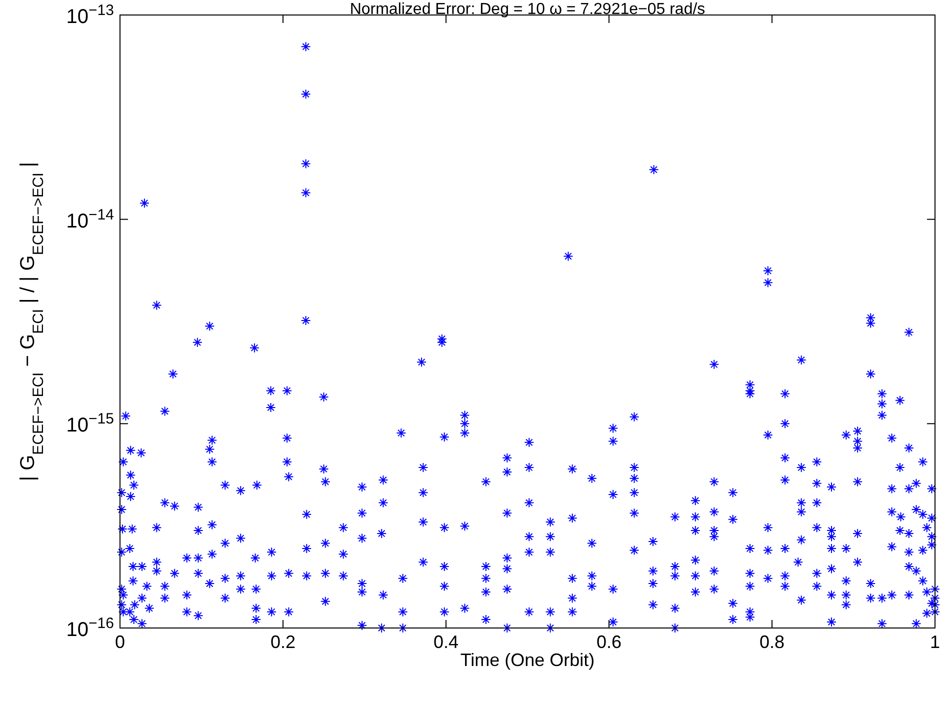  Describe the element at coordinates (120, 642) in the screenshot. I see `x-tick-label: 0` at that location.